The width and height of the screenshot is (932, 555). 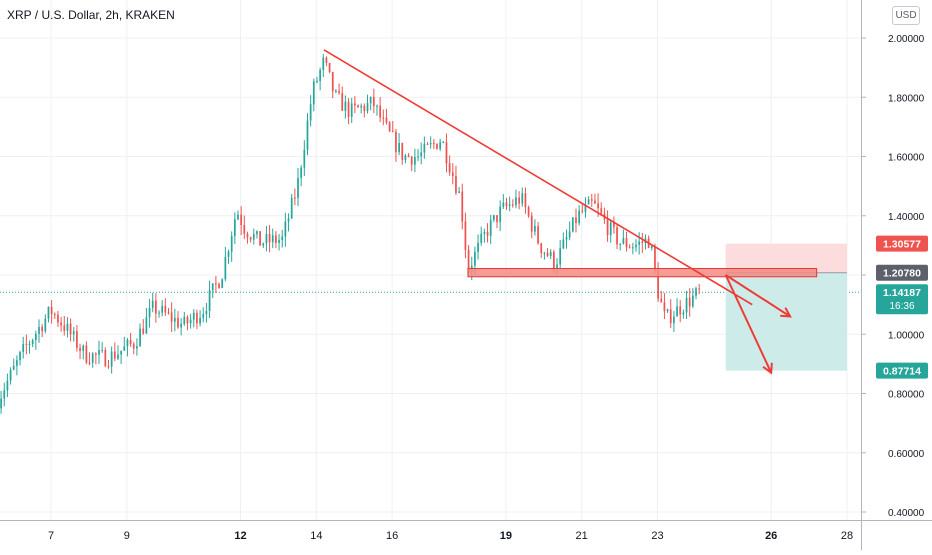 What do you see at coordinates (748, 324) in the screenshot?
I see `projection-arrow` at bounding box center [748, 324].